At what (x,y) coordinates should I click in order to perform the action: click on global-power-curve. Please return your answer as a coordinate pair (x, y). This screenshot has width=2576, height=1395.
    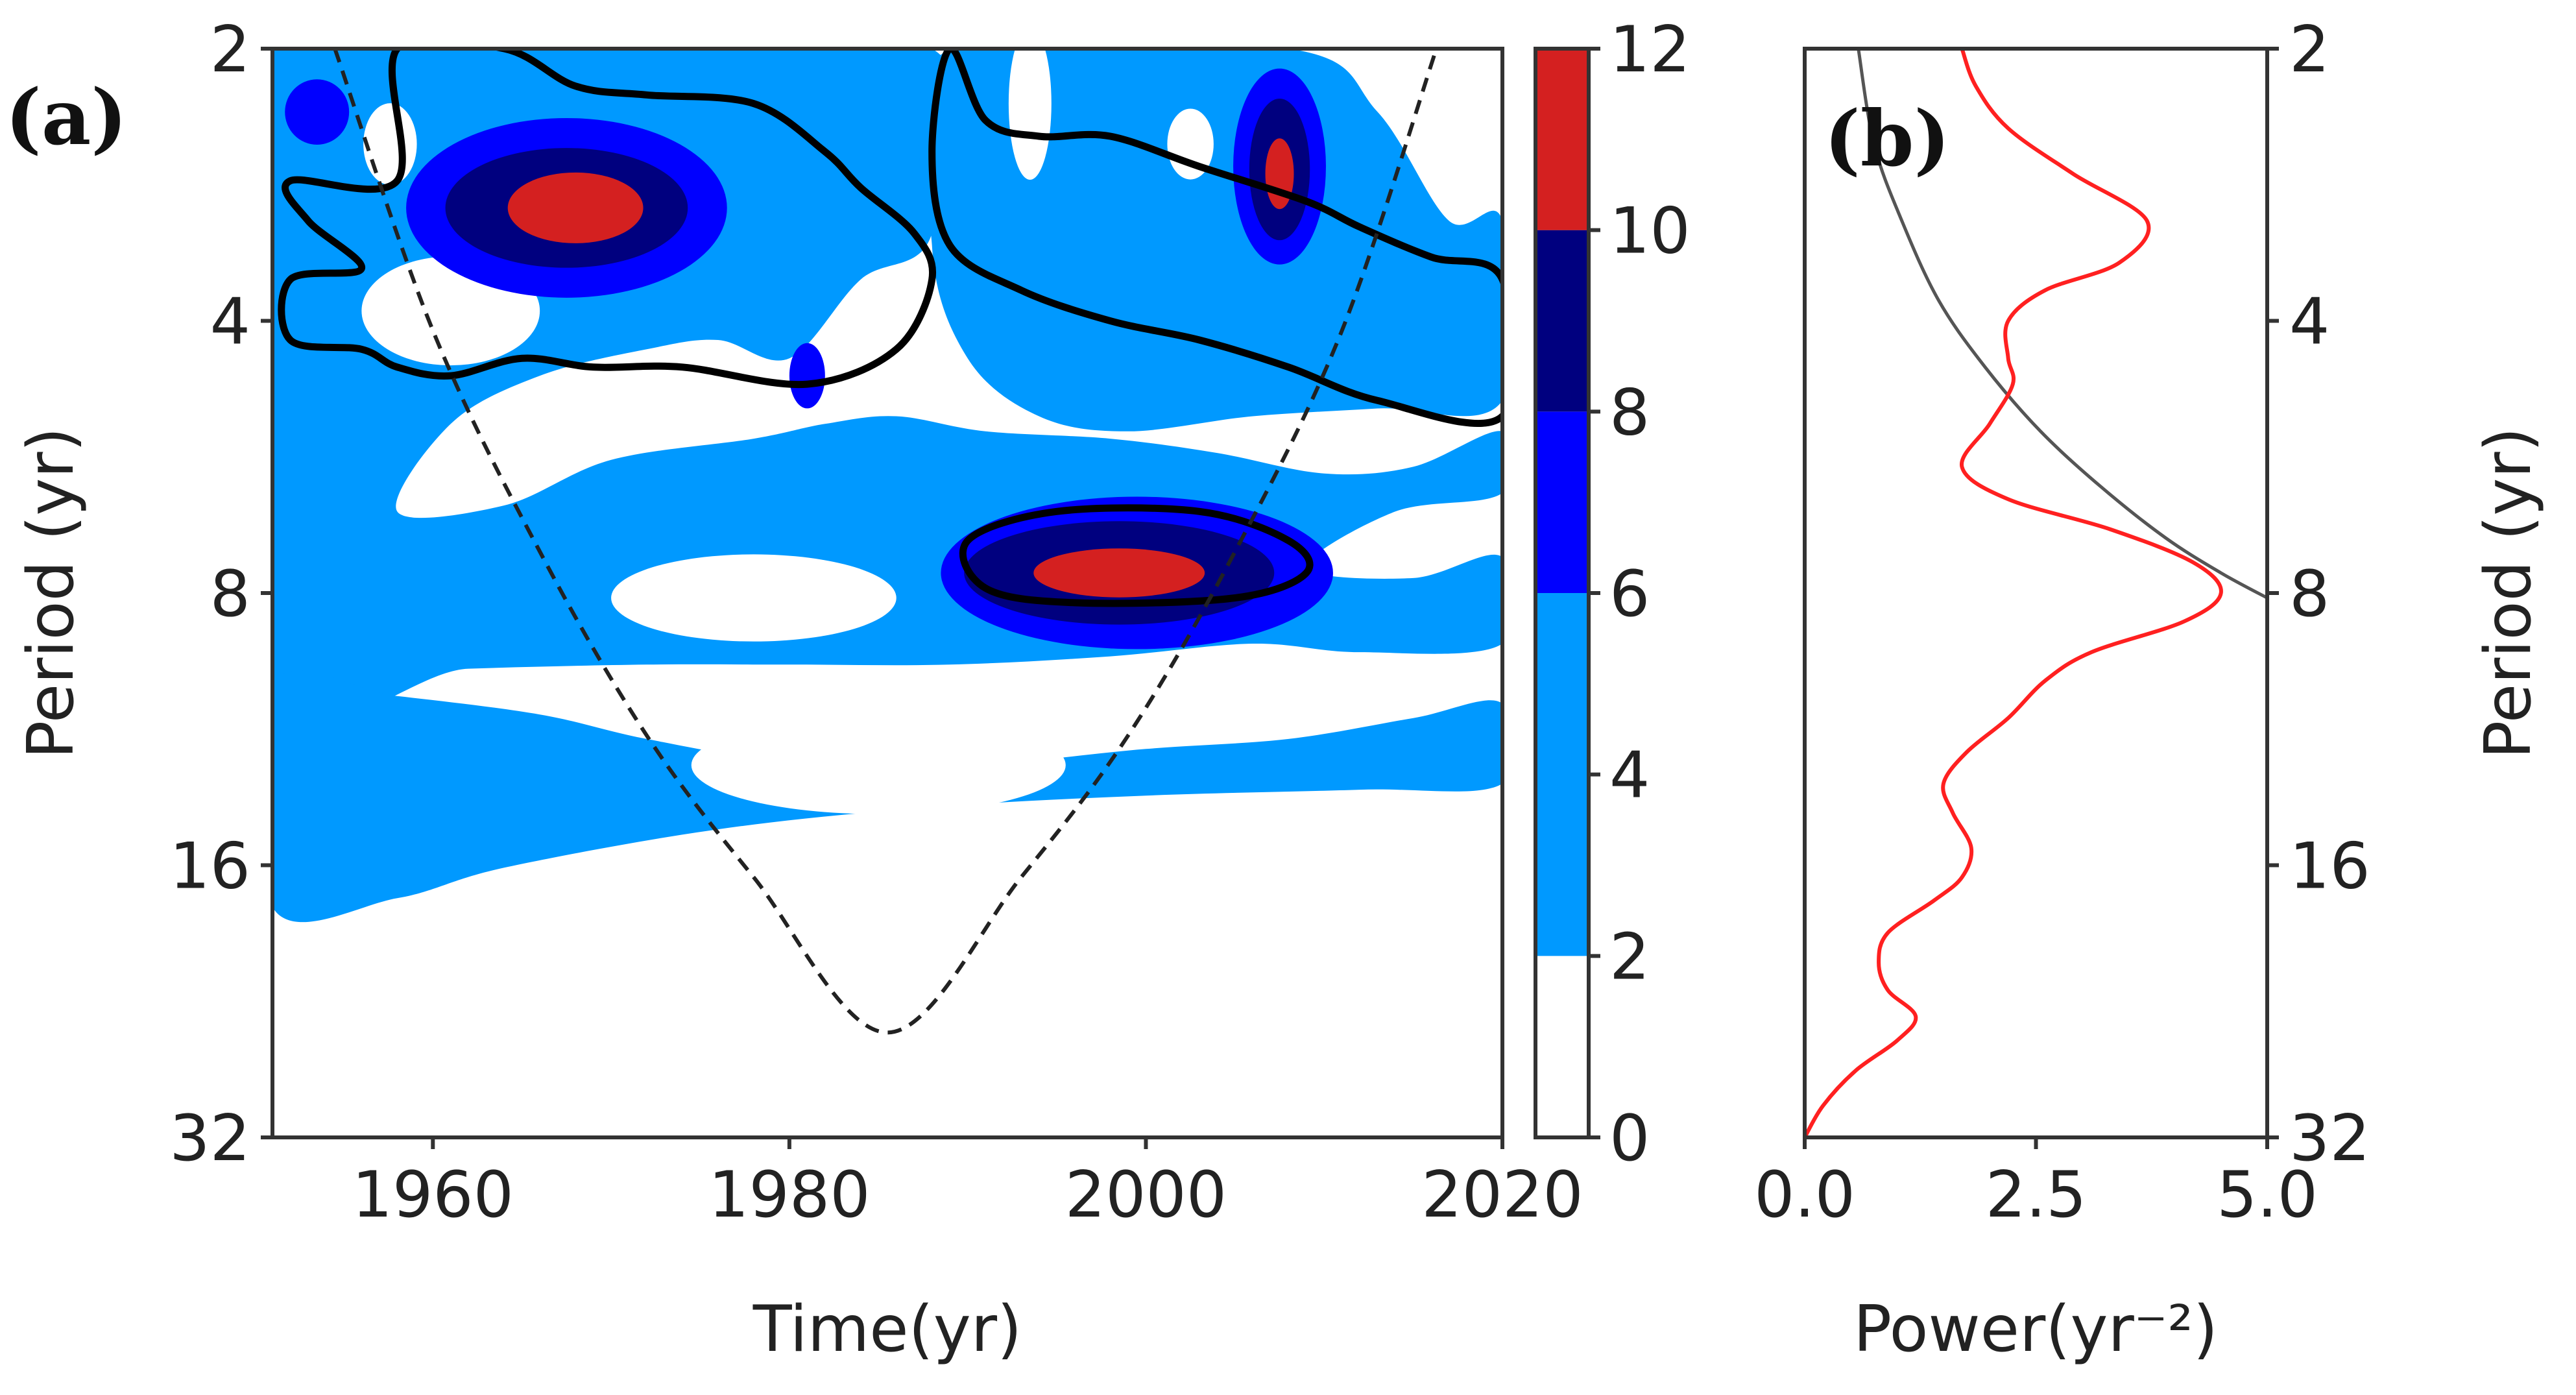
    Looking at the image, I should click on (2014, 593).